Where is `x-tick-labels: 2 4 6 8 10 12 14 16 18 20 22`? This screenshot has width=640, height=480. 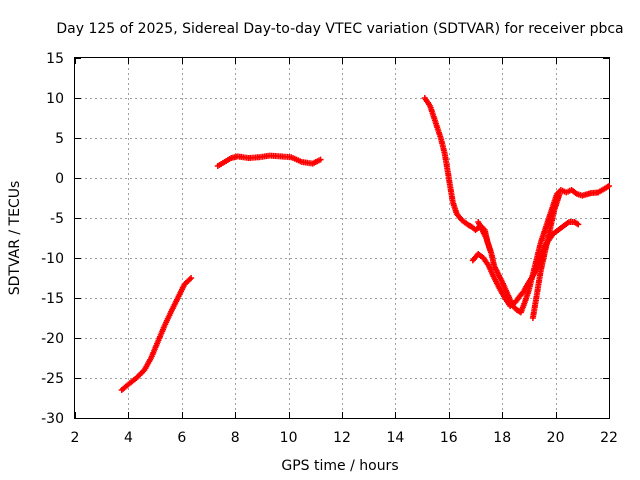
x-tick-labels: 2 4 6 8 10 12 14 16 18 20 22 is located at coordinates (344, 438).